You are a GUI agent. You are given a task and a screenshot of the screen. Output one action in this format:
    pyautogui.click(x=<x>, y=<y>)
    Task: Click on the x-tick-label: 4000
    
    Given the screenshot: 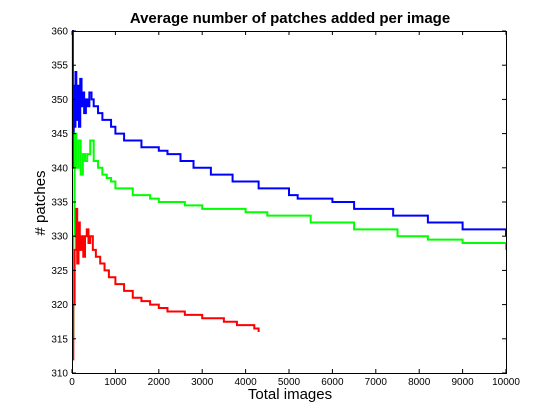 What is the action you would take?
    pyautogui.click(x=245, y=382)
    